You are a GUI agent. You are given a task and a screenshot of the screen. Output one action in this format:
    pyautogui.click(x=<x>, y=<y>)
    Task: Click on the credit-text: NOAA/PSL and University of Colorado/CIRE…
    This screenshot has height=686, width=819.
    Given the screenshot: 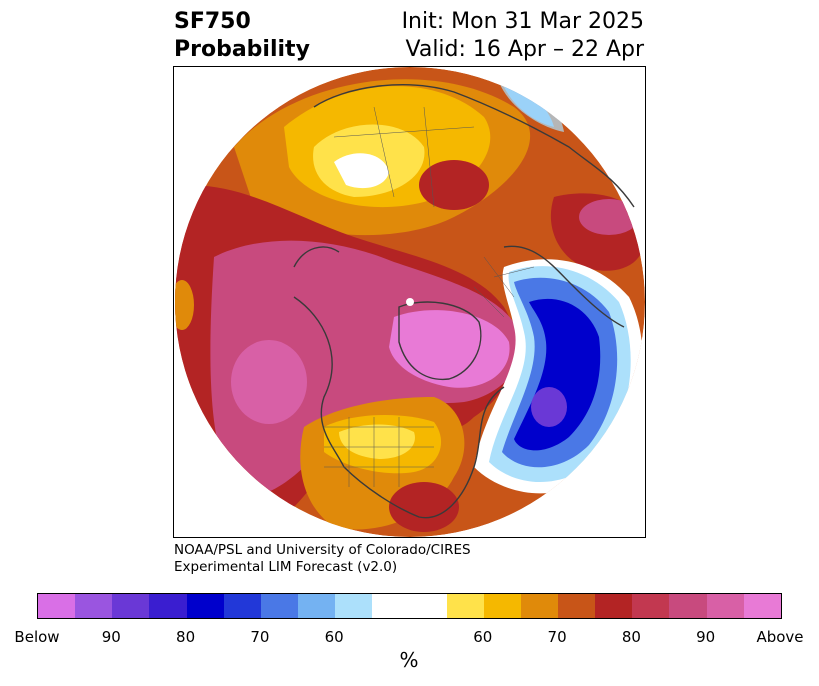 What is the action you would take?
    pyautogui.click(x=322, y=559)
    